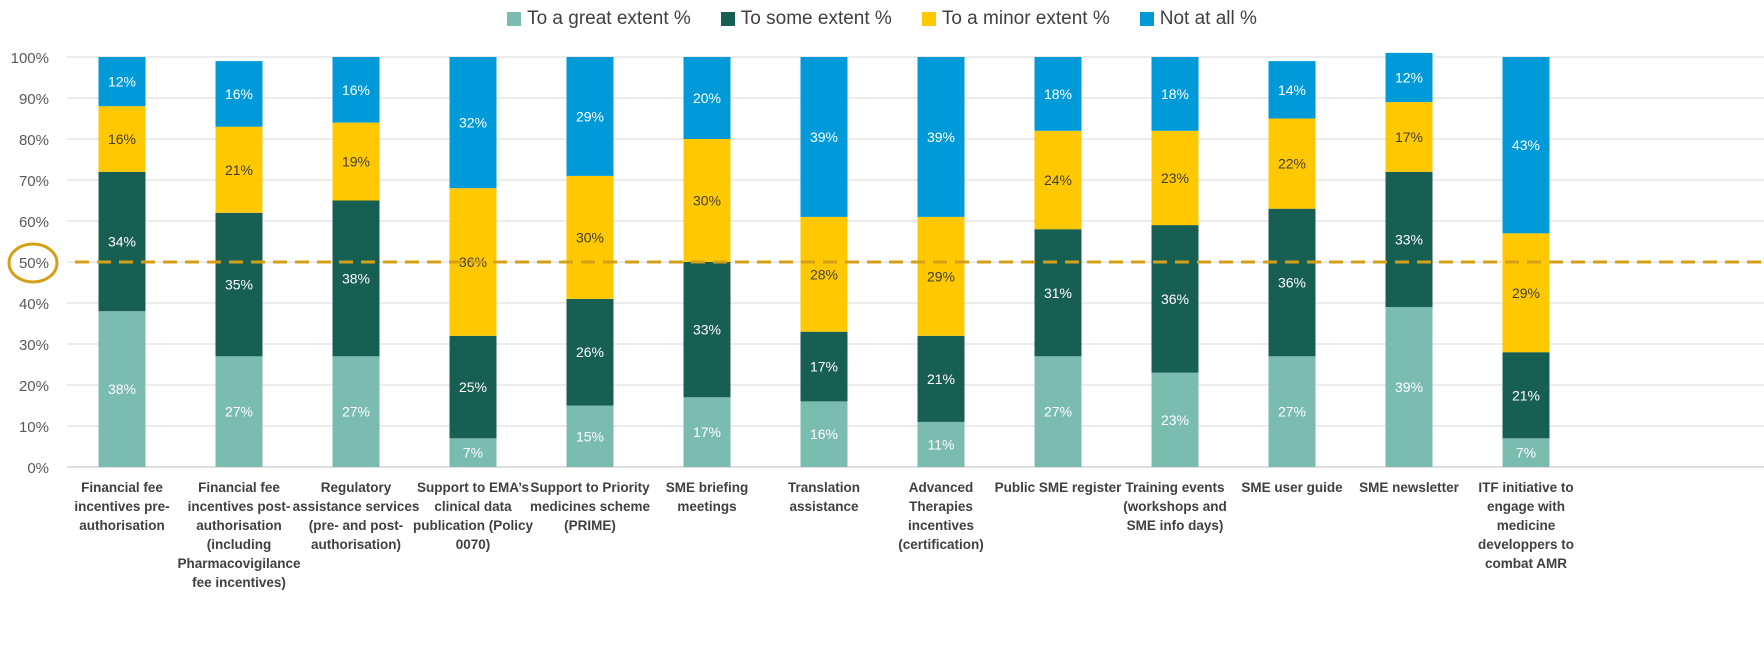 Image resolution: width=1764 pixels, height=652 pixels. I want to click on y-tick-label: 50%, so click(34, 263).